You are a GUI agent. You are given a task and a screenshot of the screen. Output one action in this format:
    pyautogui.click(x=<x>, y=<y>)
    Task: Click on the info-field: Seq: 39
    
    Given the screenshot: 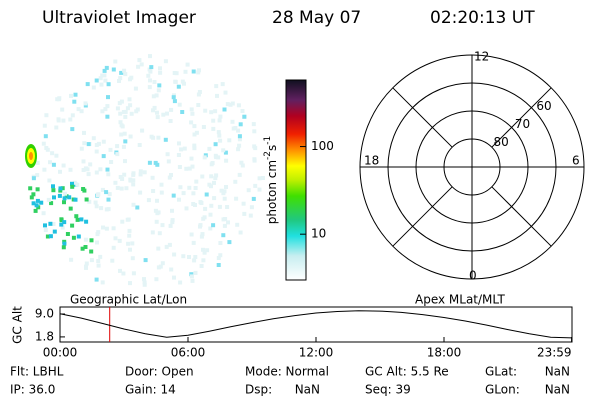 What is the action you would take?
    pyautogui.click(x=388, y=390)
    